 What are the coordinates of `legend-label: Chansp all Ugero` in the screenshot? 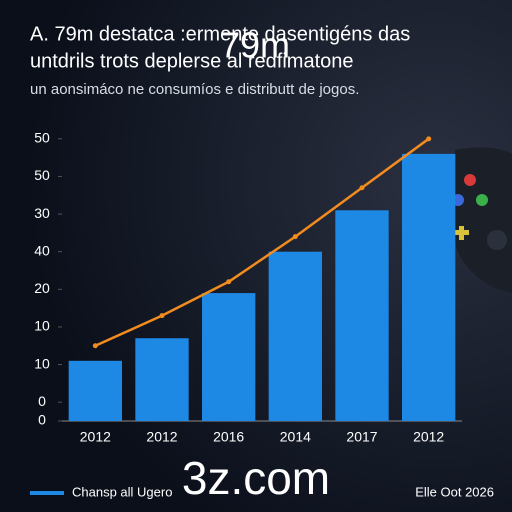 It's located at (122, 491).